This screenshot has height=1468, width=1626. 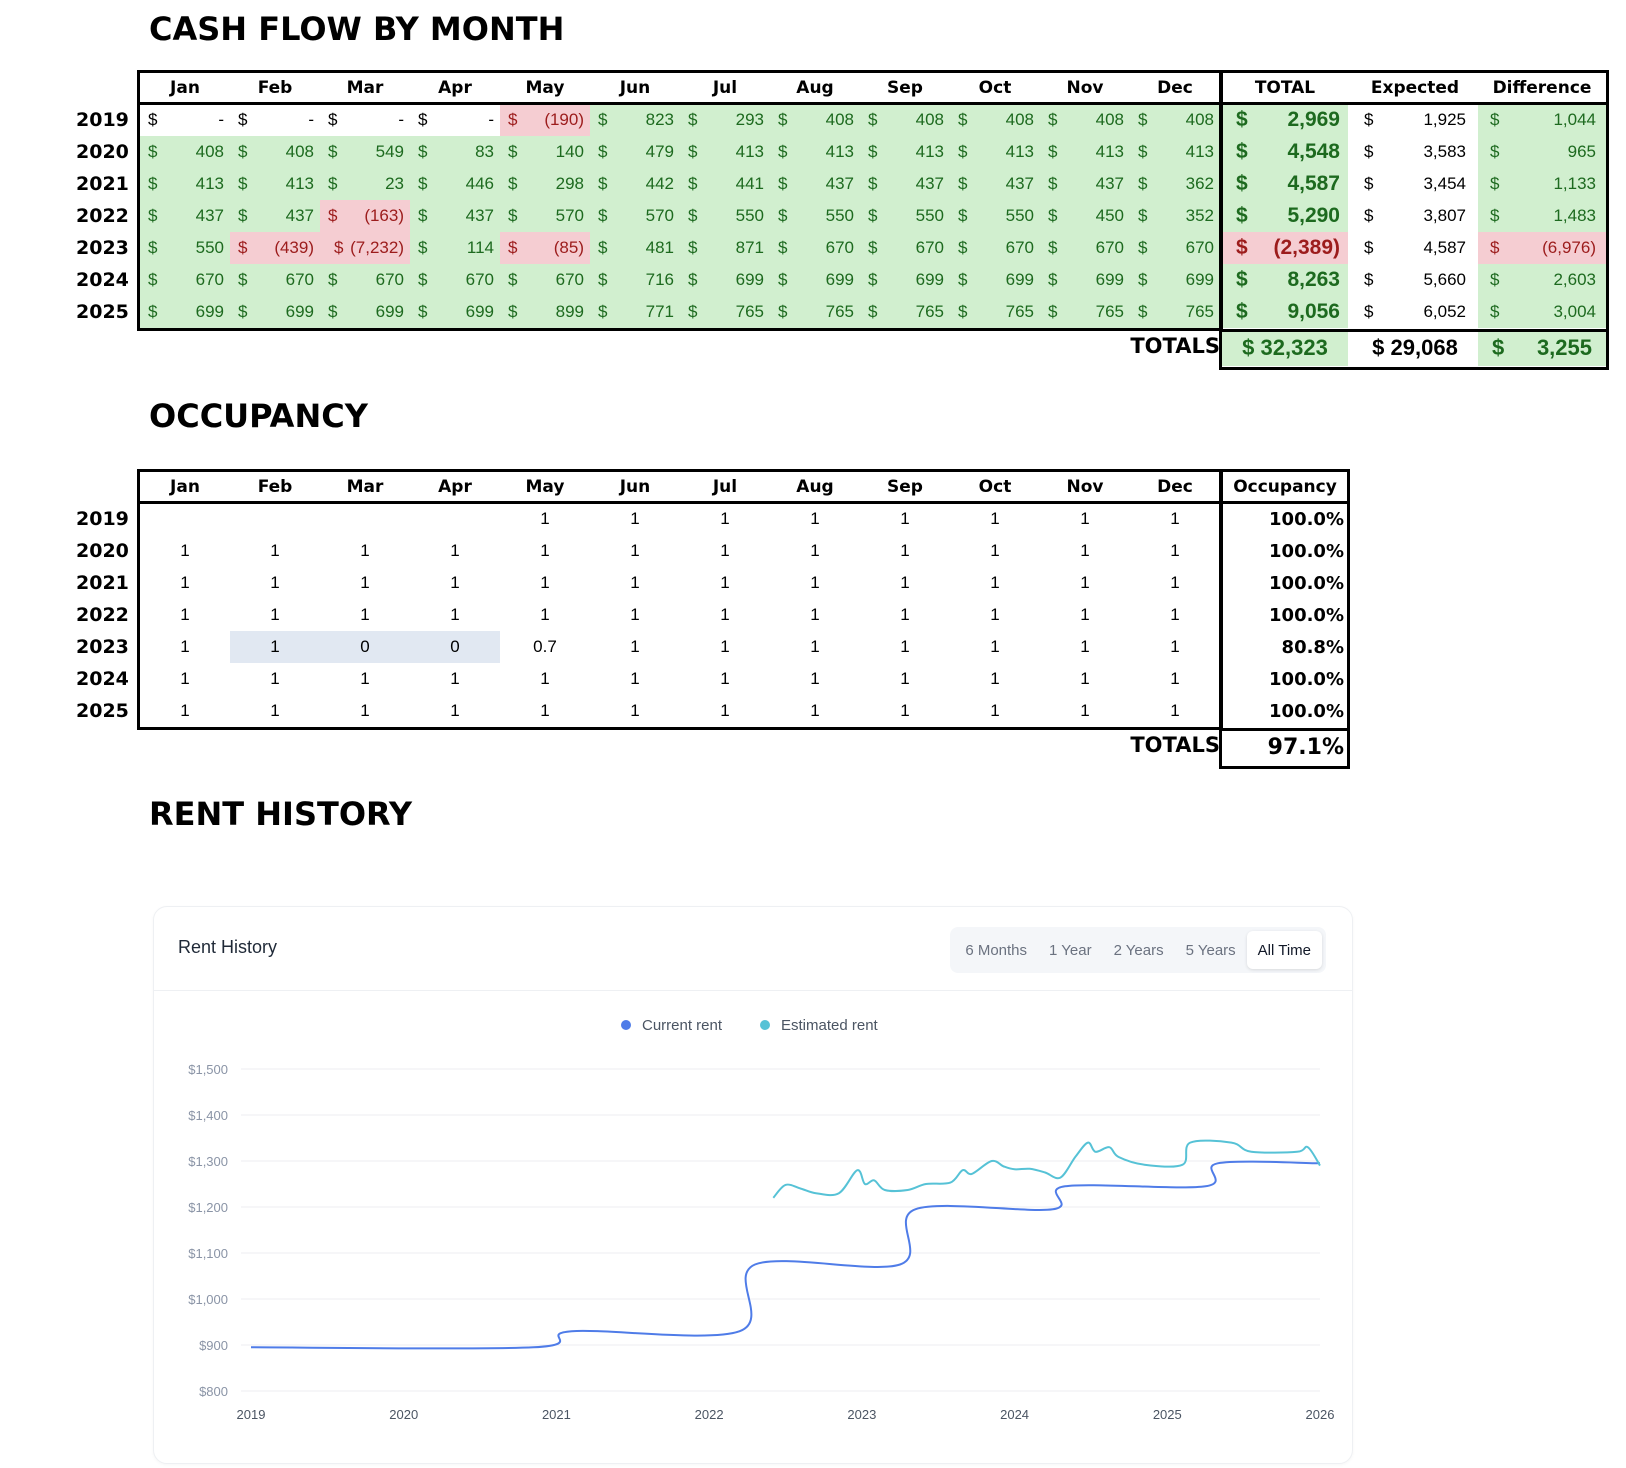 What do you see at coordinates (1542, 152) in the screenshot?
I see `row-difference: $965` at bounding box center [1542, 152].